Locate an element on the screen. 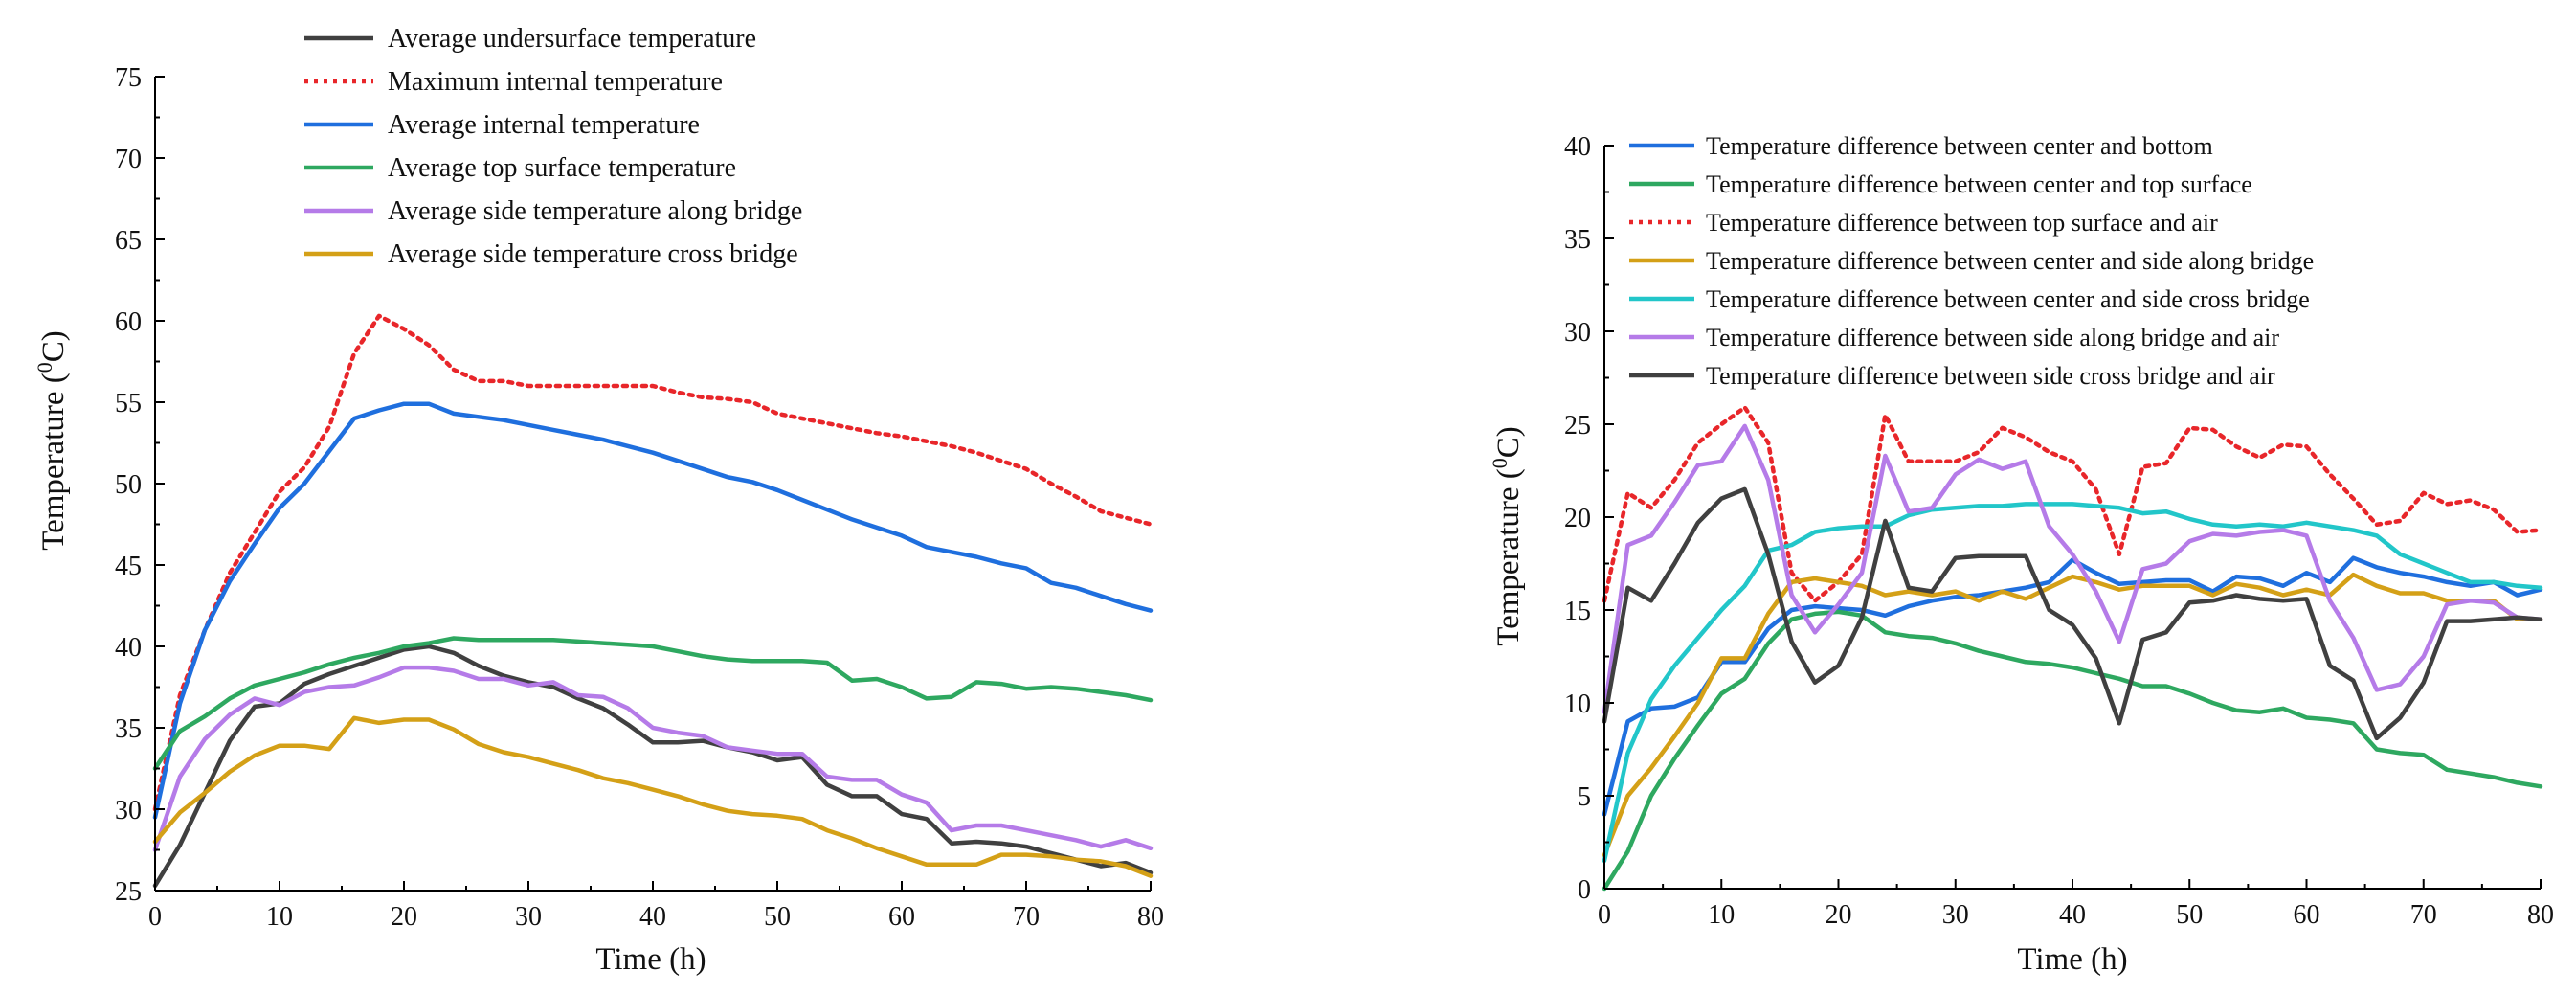 This screenshot has height=994, width=2576. left-y-axis-title-main: Temperature ( is located at coordinates (54, 462).